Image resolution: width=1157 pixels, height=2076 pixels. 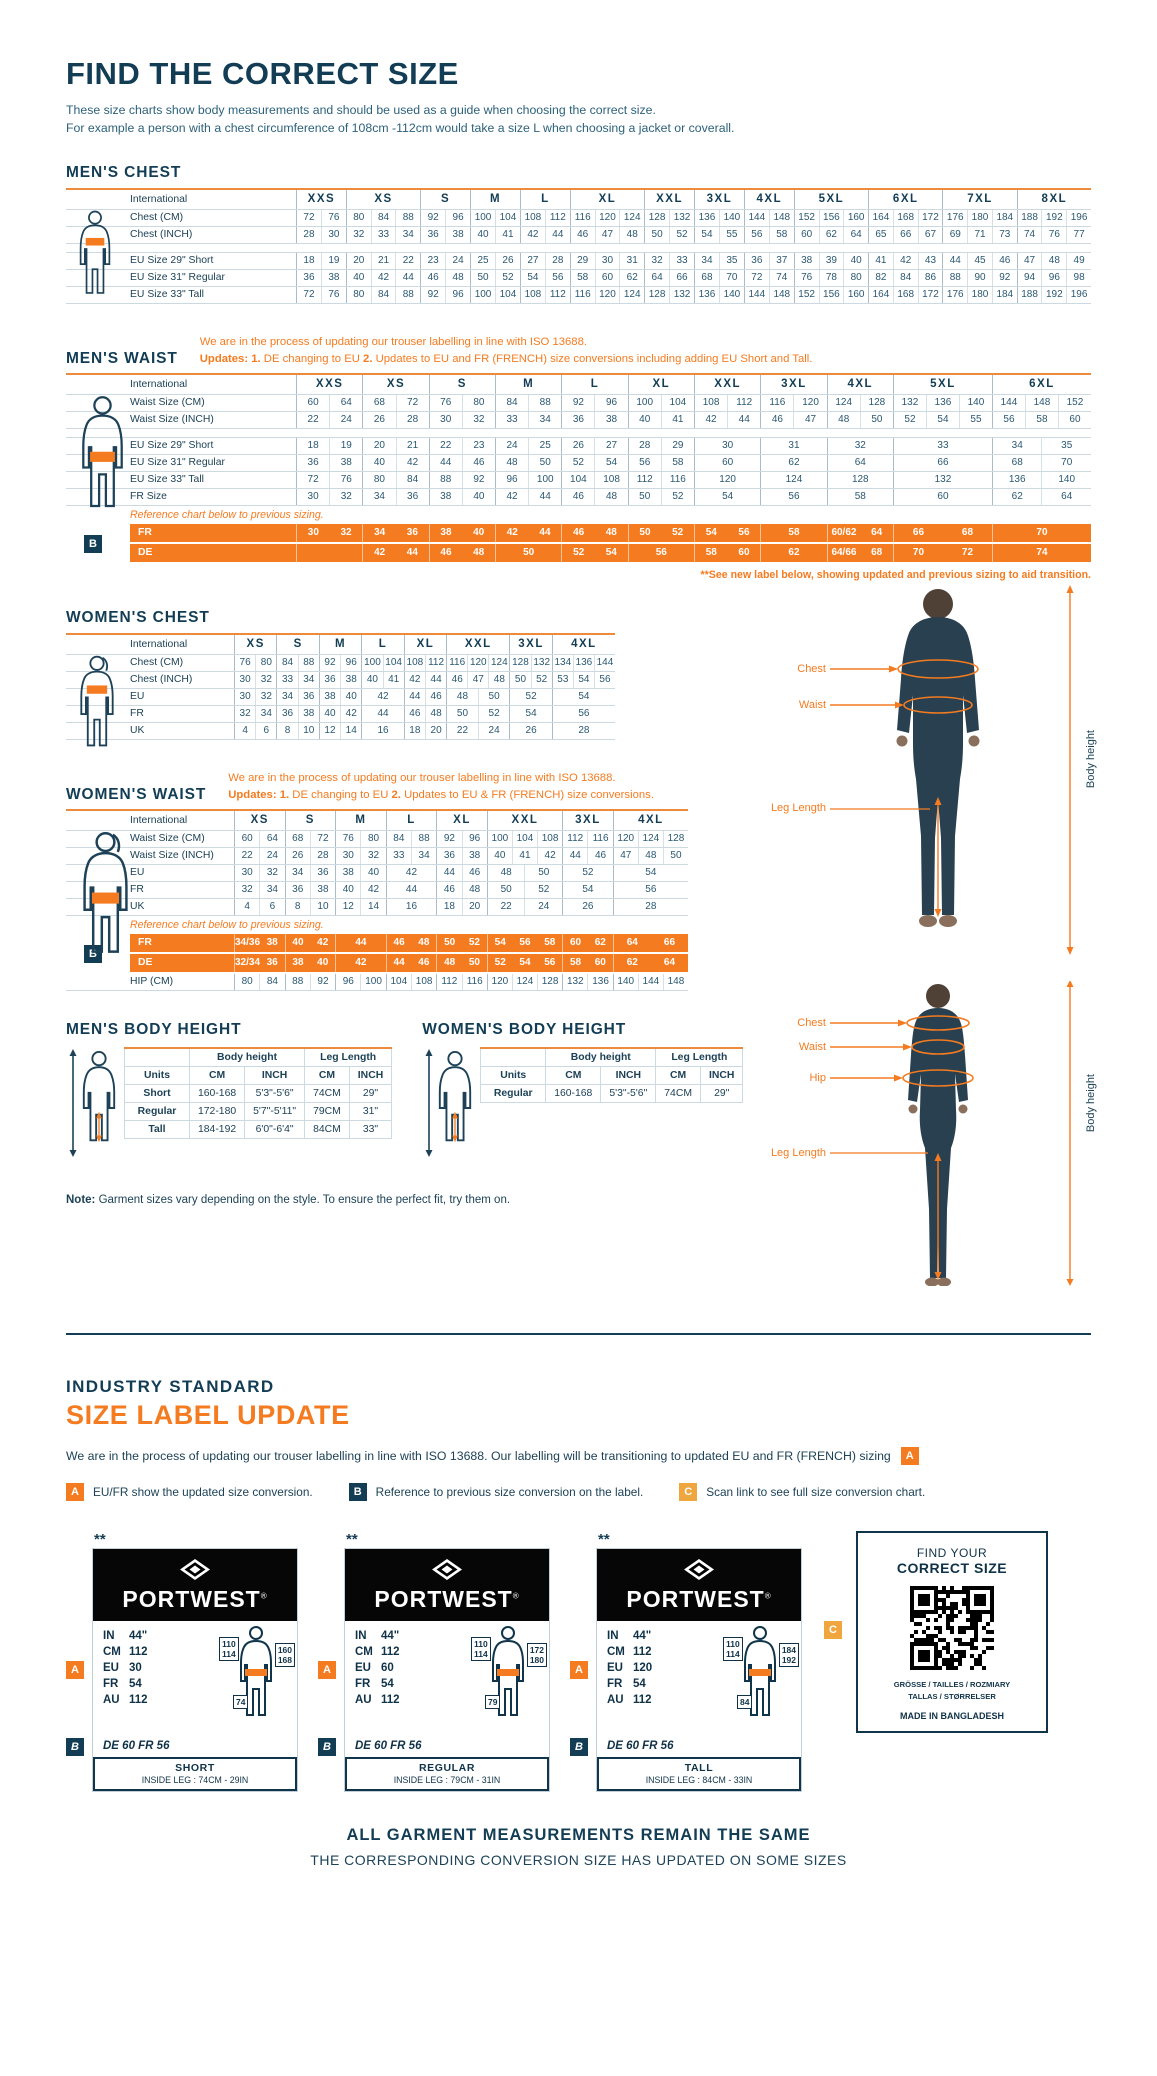 I want to click on cell: 25, so click(x=544, y=445).